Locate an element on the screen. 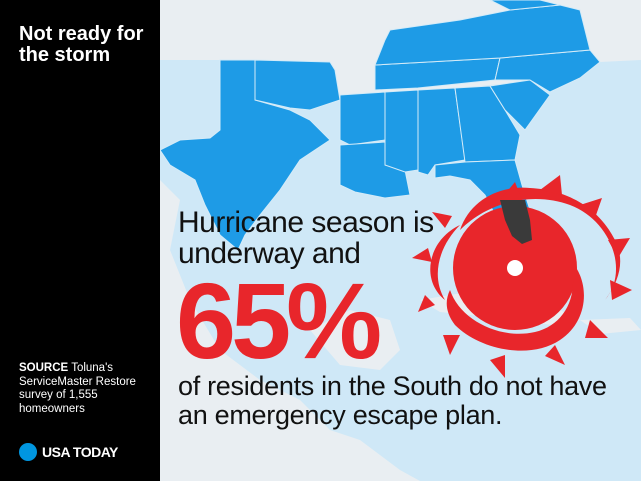 The image size is (641, 481). hurricane-icon is located at coordinates (522, 276).